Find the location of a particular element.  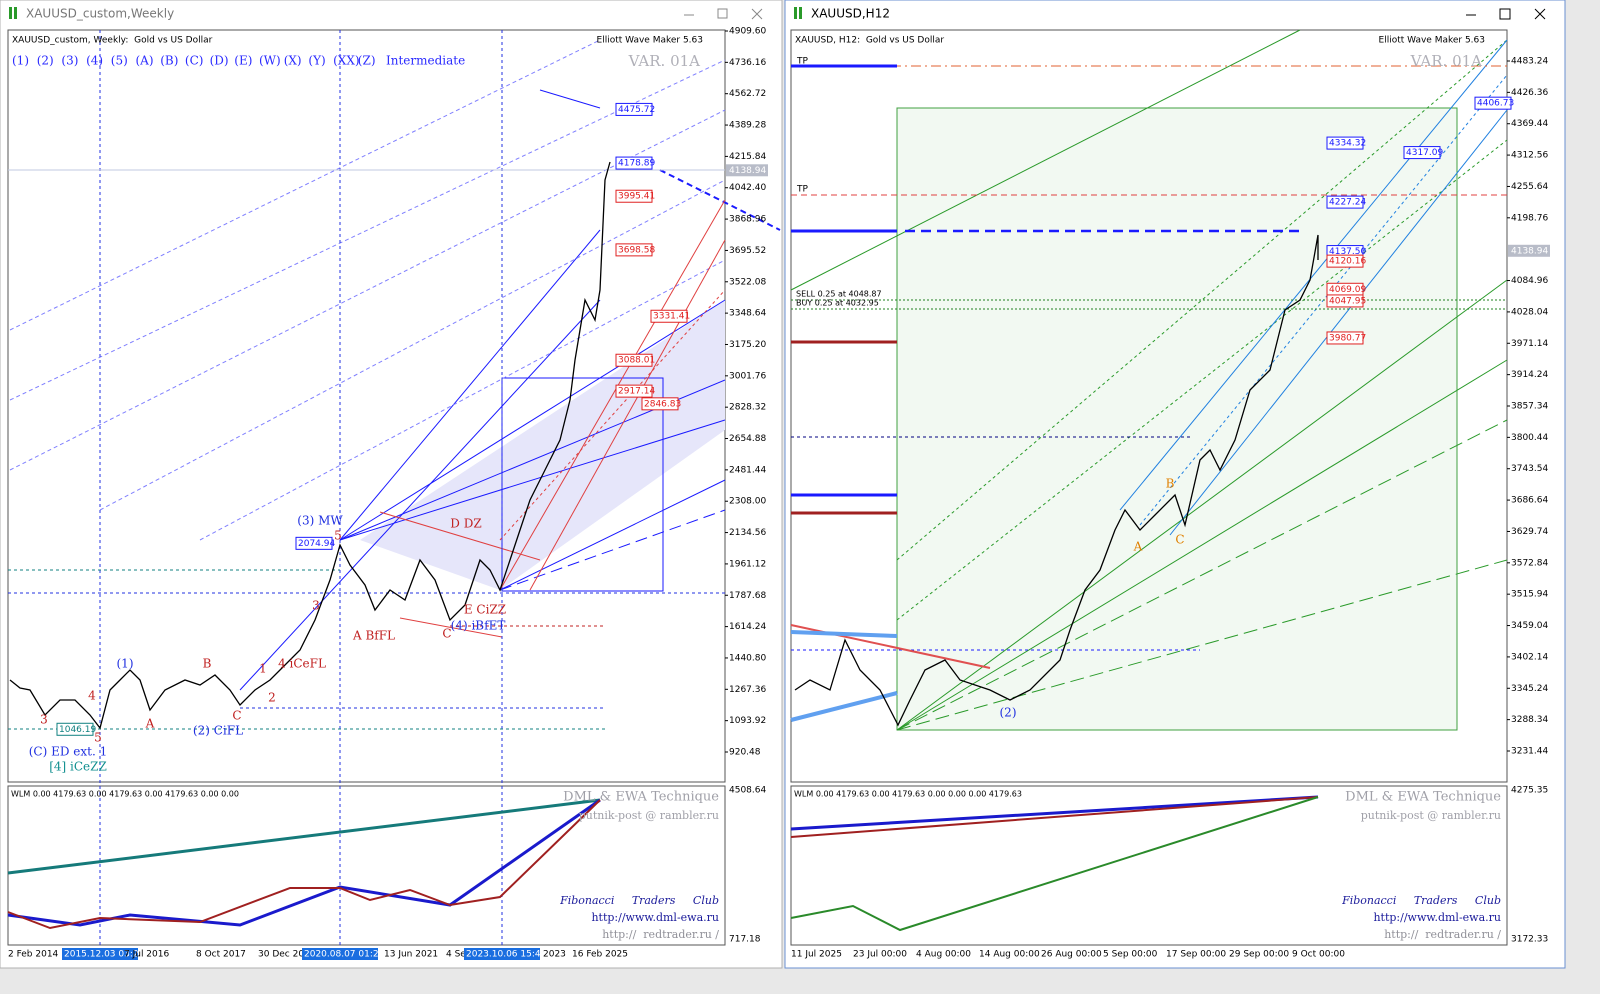

trend is located at coordinates (844, 634).